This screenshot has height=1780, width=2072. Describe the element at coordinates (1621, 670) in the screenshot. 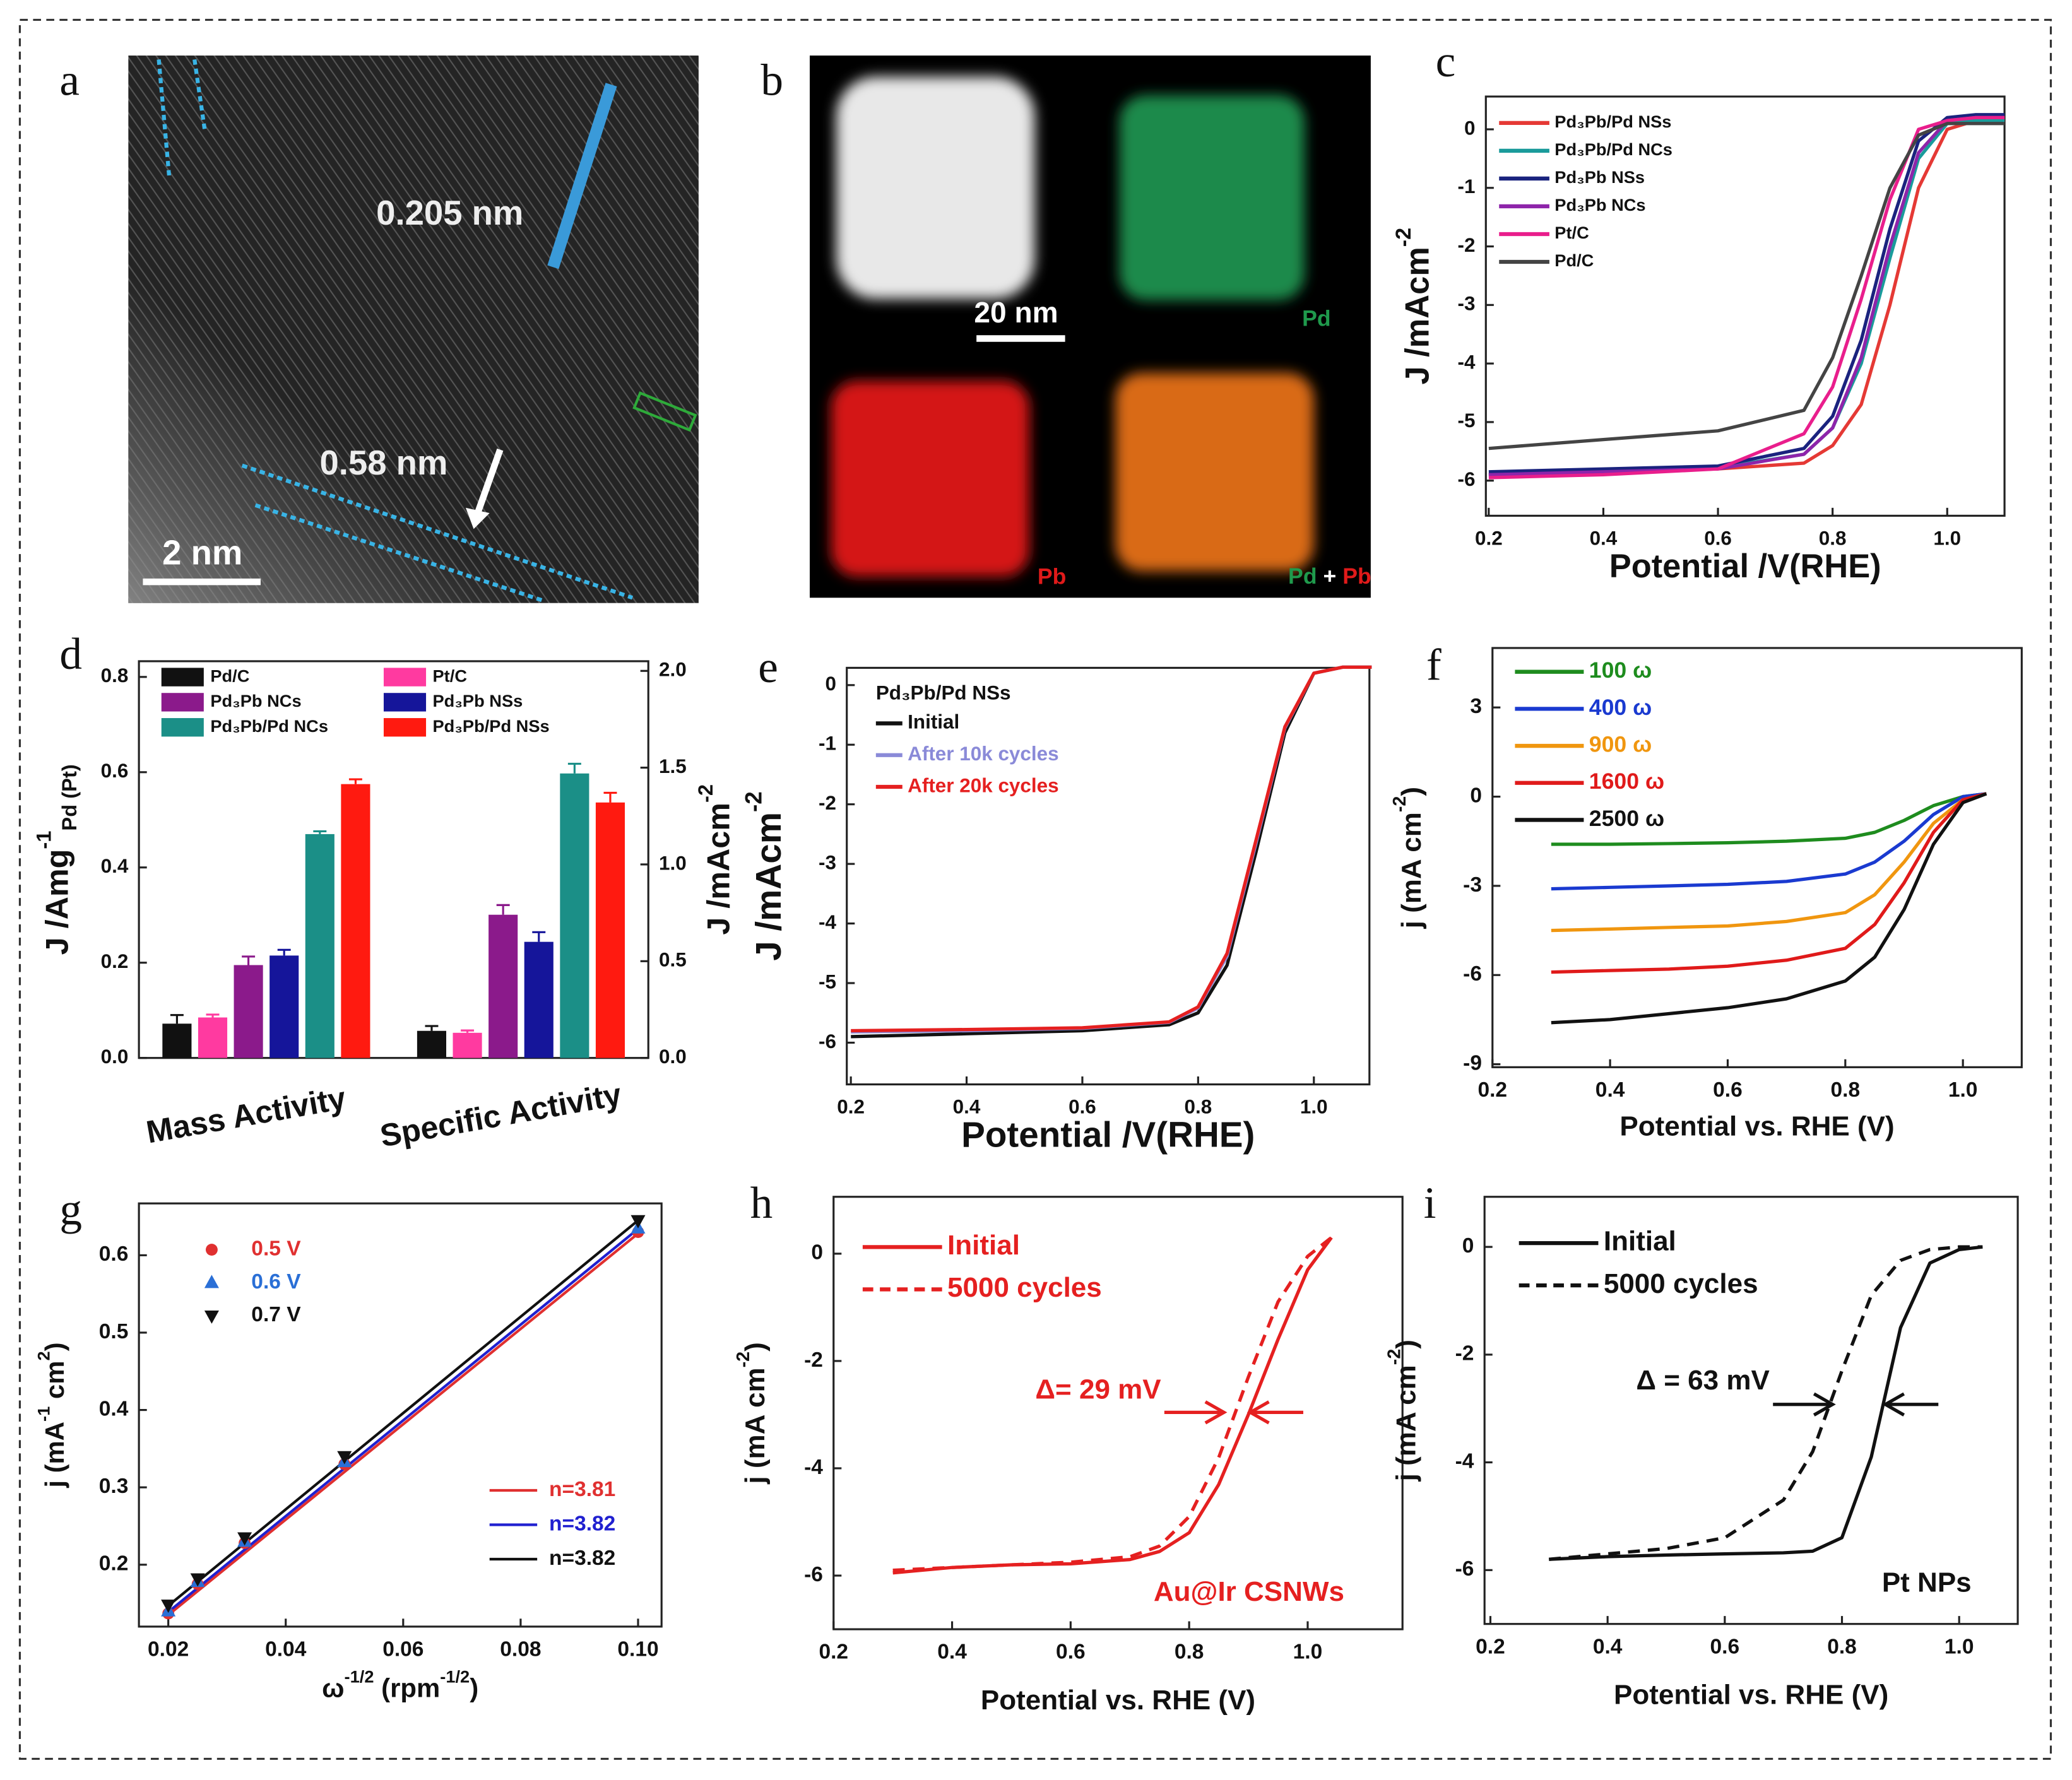

I see `legend-label: 100 ω` at that location.